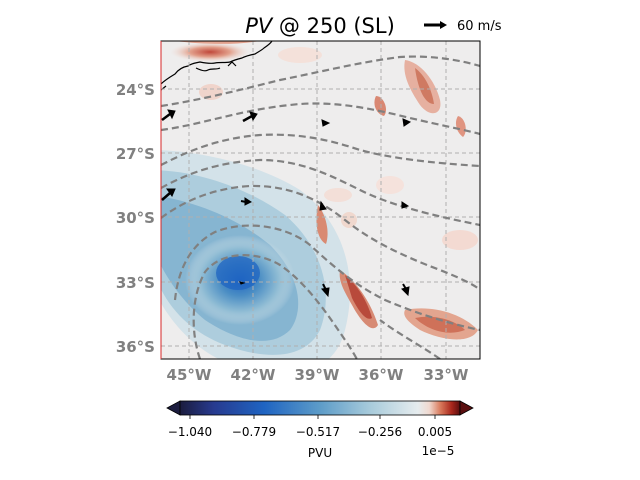 The image size is (640, 480). I want to click on colorbar-extend-min, so click(173, 408).